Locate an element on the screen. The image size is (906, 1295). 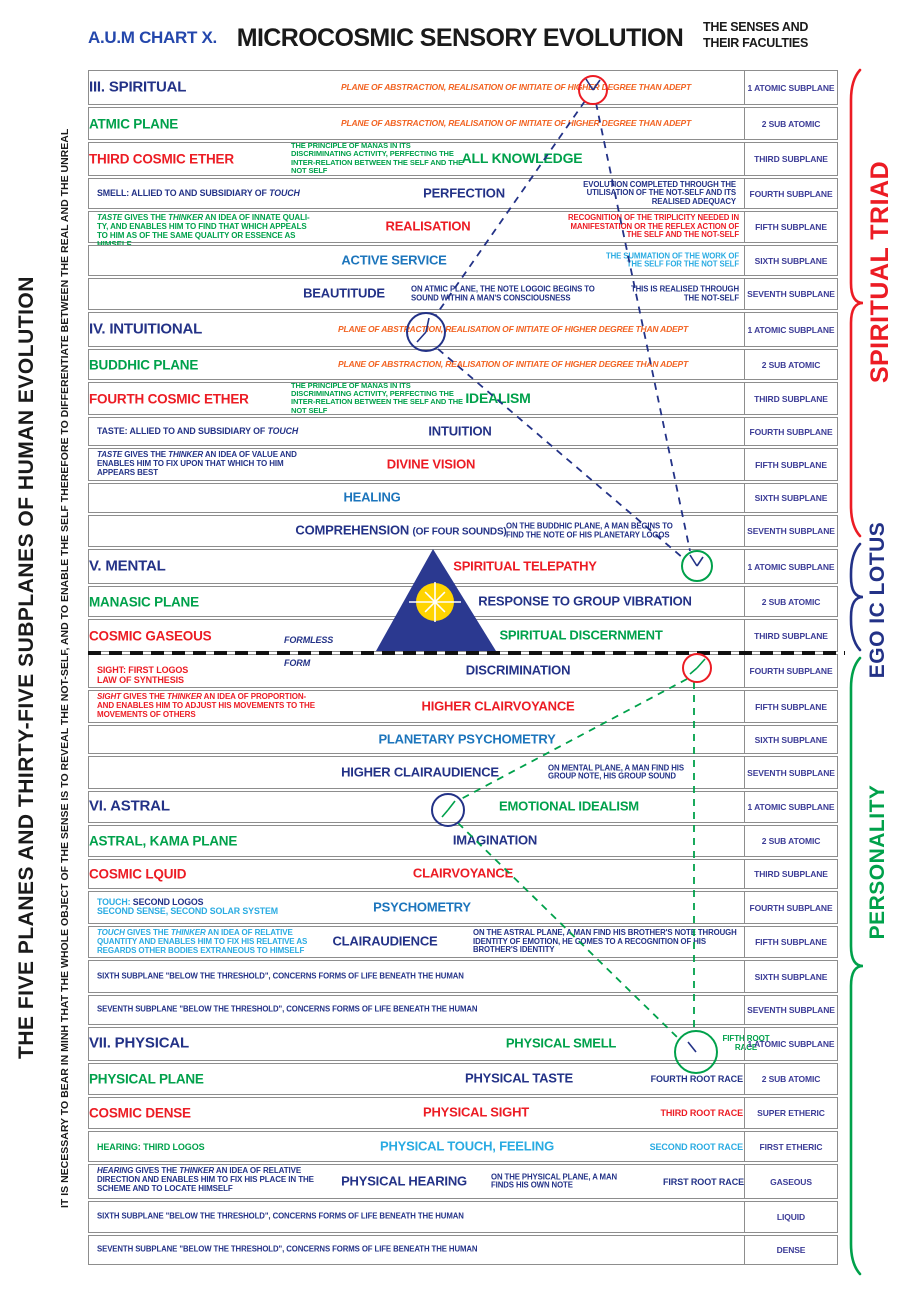
text-part: SECOND SENSE, SECOND SOLAR SYSTEM is located at coordinates (187, 911).